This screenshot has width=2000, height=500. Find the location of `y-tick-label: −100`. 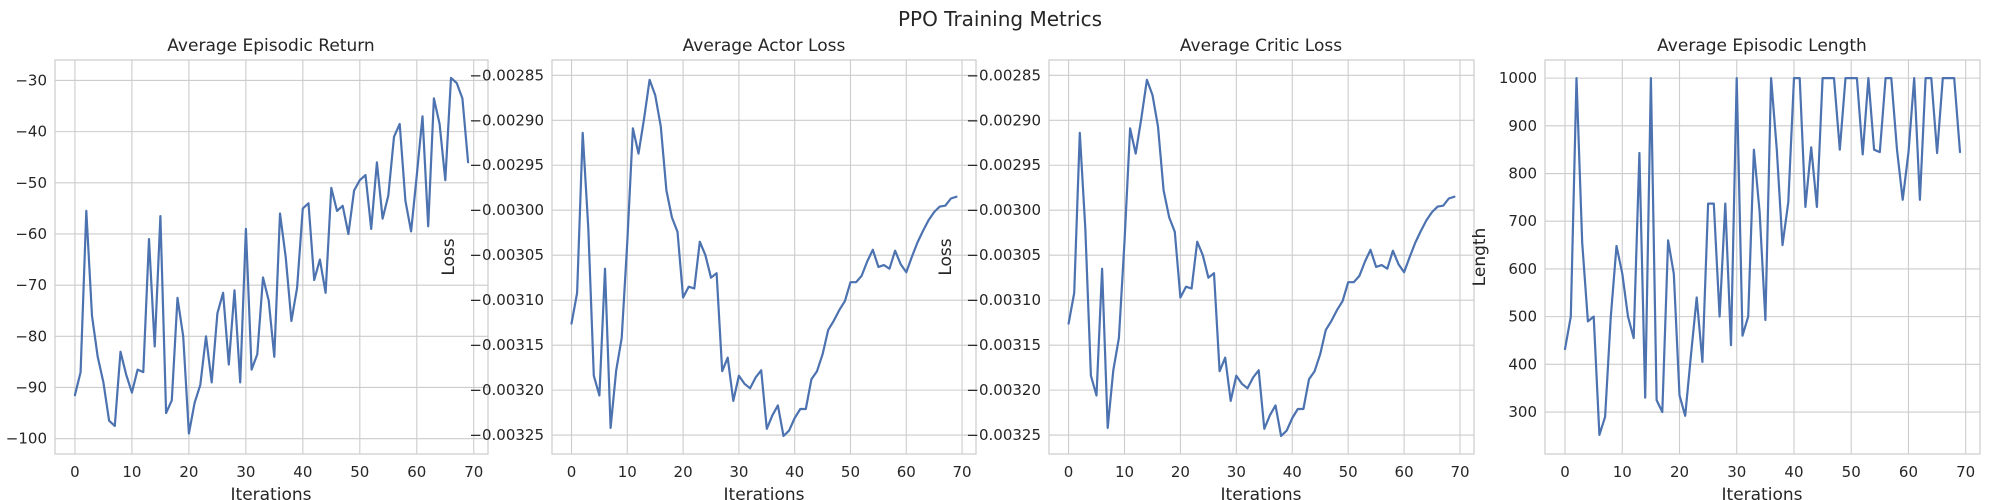

y-tick-label: −100 is located at coordinates (26, 439).